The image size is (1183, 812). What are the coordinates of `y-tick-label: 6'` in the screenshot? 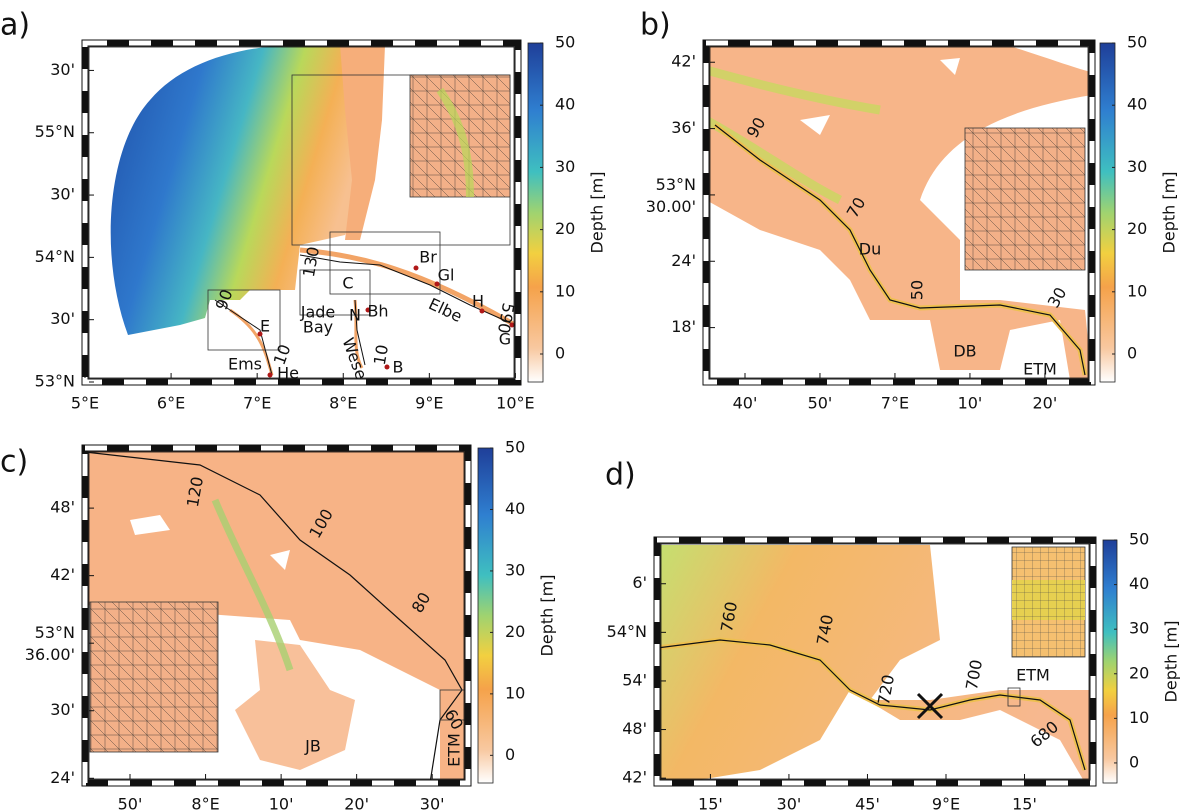 It's located at (639, 582).